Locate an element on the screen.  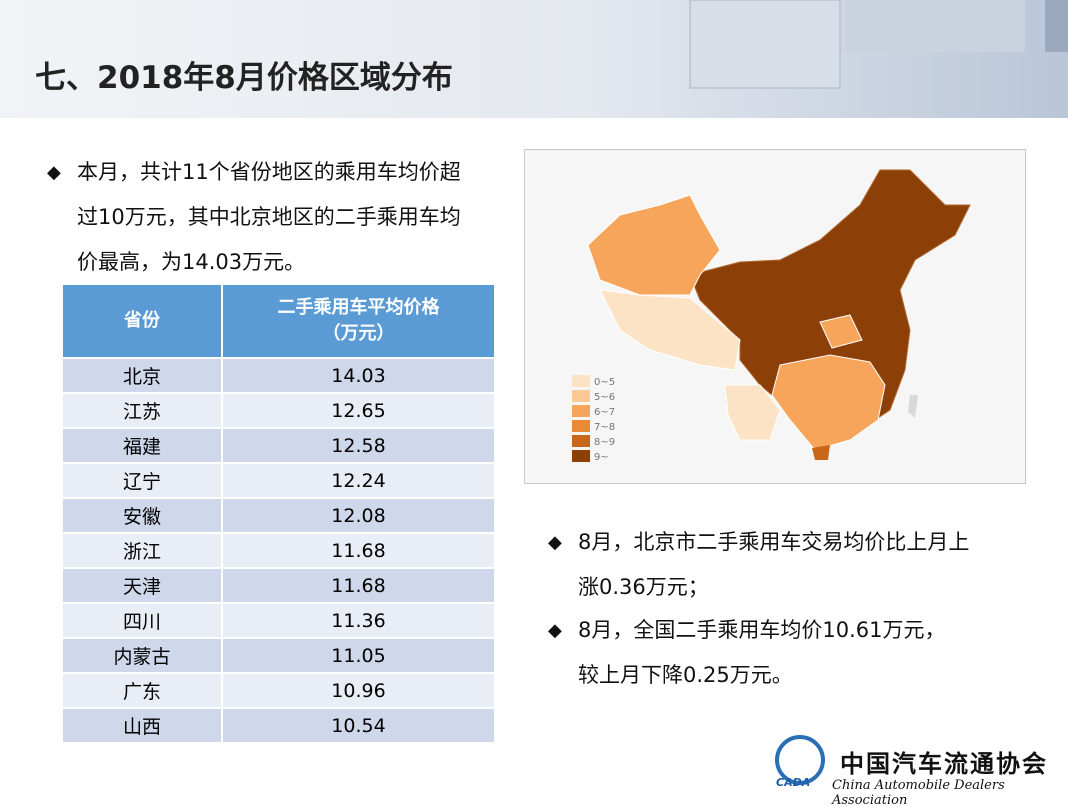
table-row: 内蒙古 11.05 is located at coordinates (278, 655).